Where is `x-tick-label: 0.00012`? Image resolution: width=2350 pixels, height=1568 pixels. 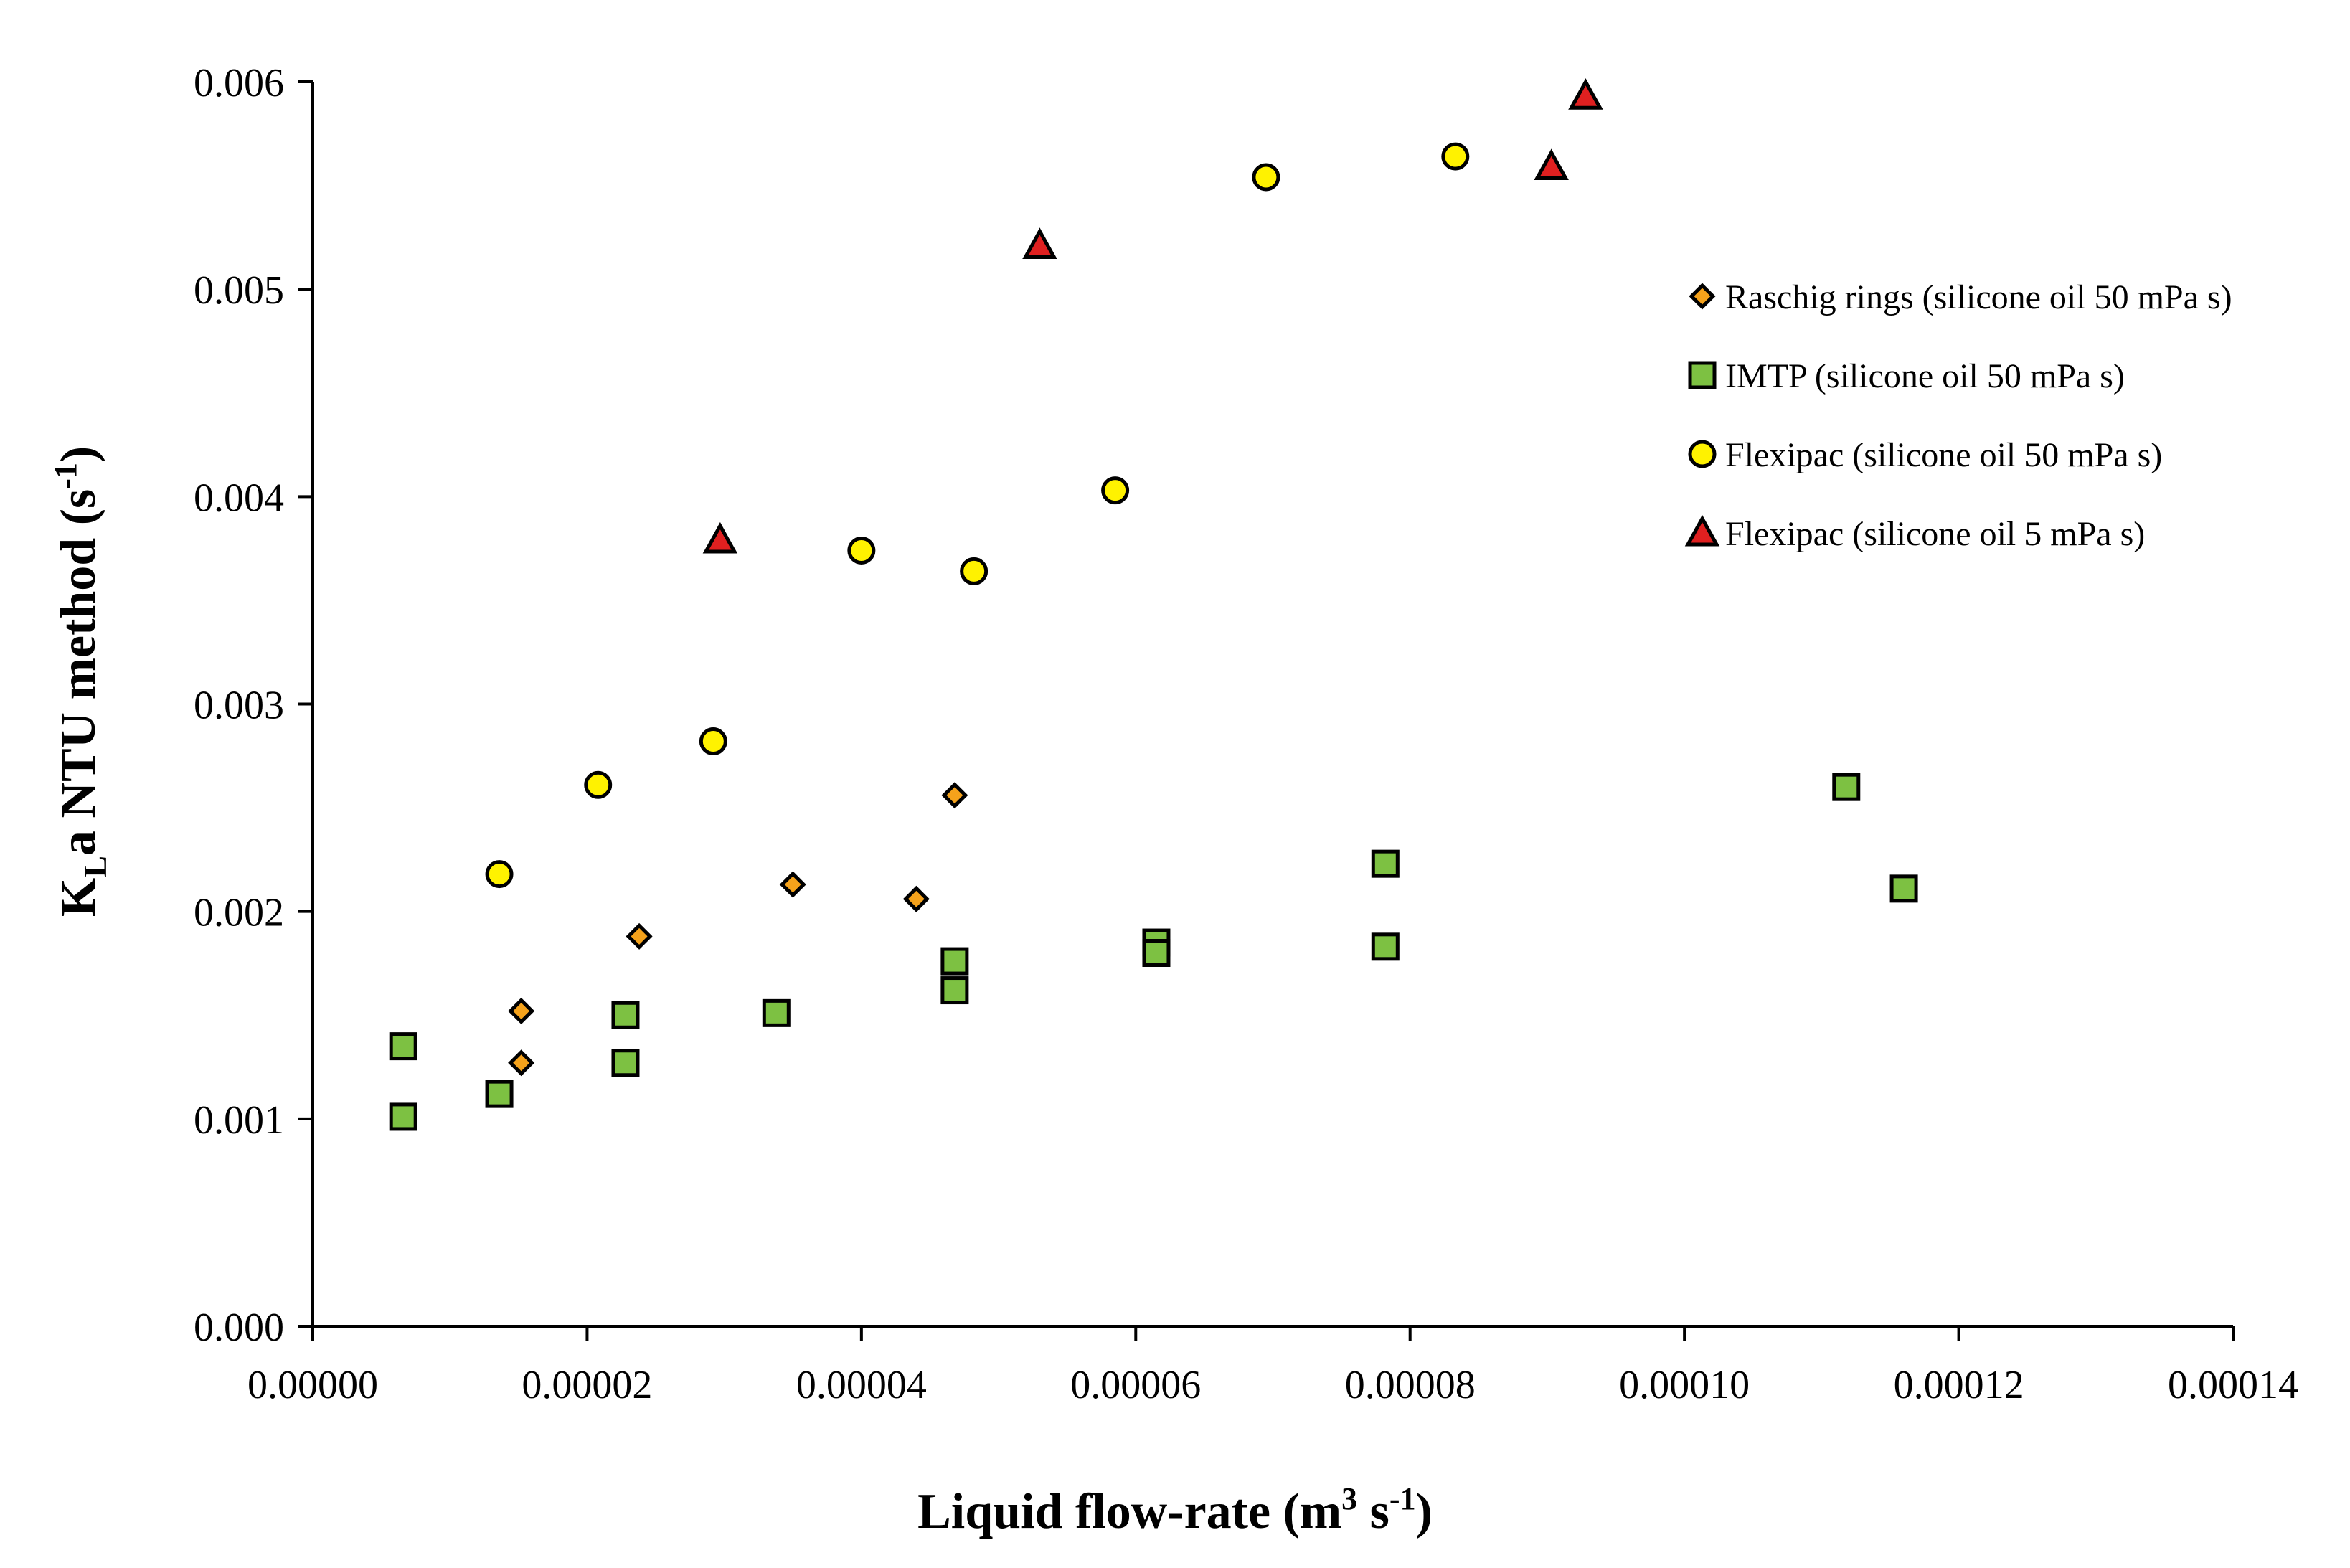
x-tick-label: 0.00012 is located at coordinates (1959, 1385).